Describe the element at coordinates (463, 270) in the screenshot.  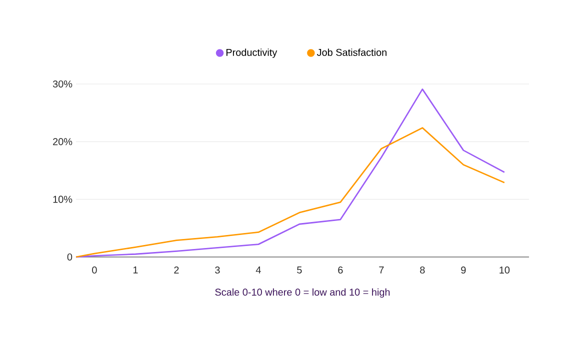
I see `x-tick-label: 9` at that location.